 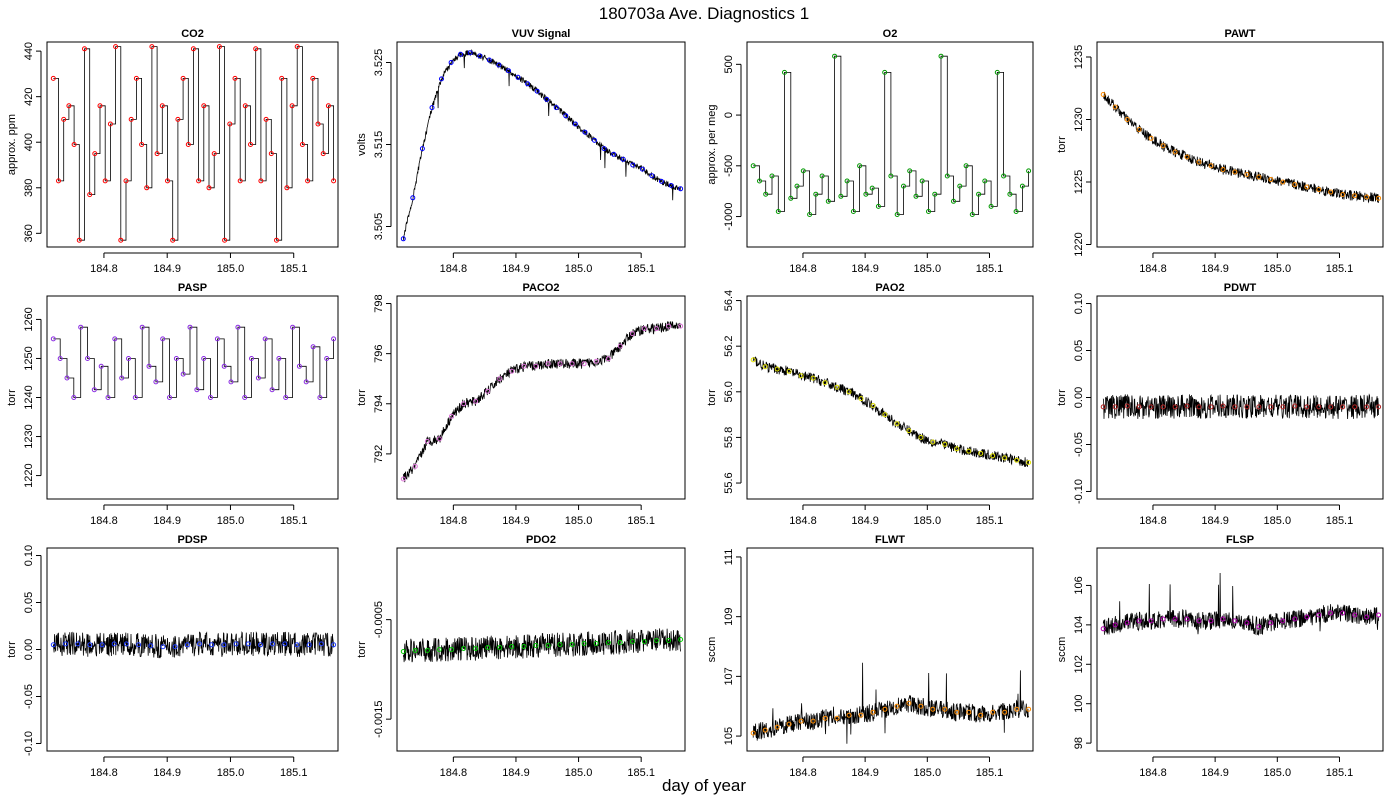 I want to click on y-tick-label-pdsp: 0.10, so click(x=29, y=555).